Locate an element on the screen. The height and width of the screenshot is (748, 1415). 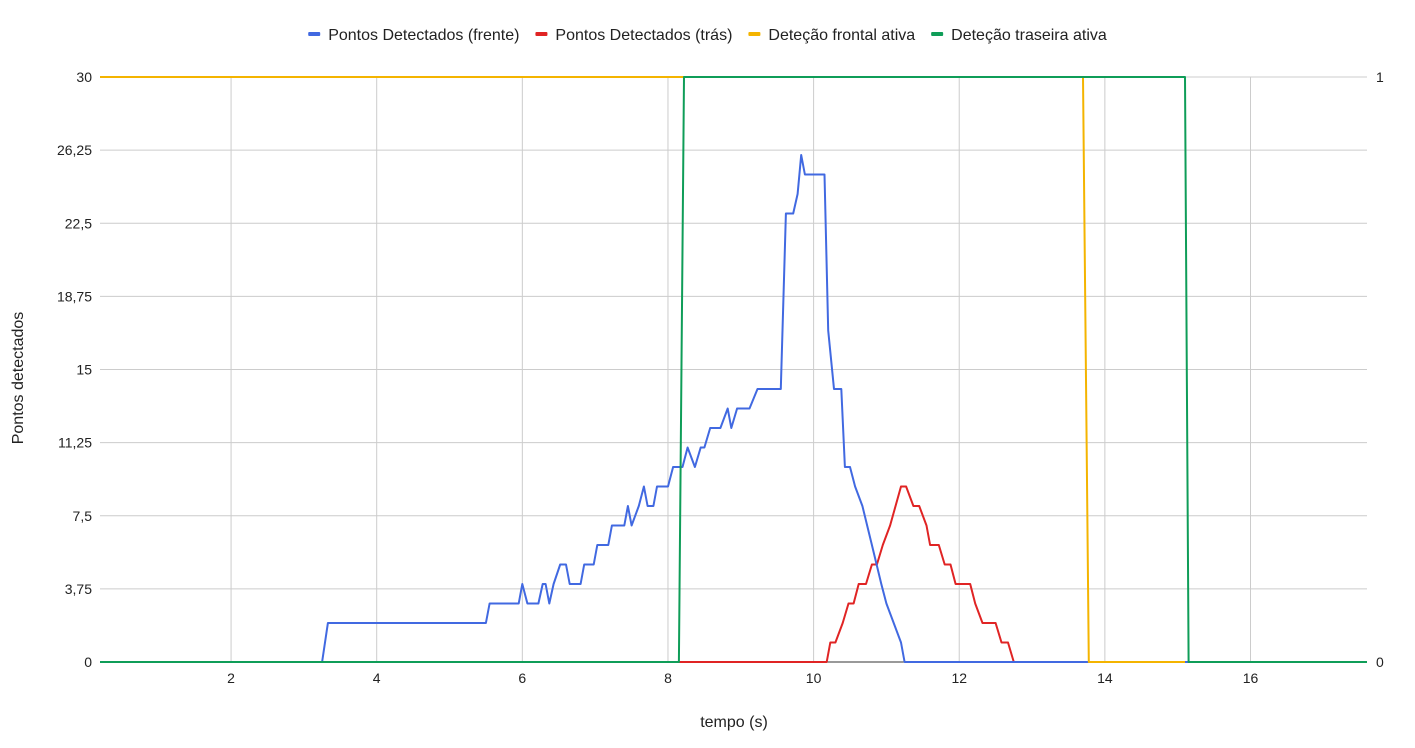
legend-label-0: Pontos Detectados (frente) is located at coordinates (423, 35).